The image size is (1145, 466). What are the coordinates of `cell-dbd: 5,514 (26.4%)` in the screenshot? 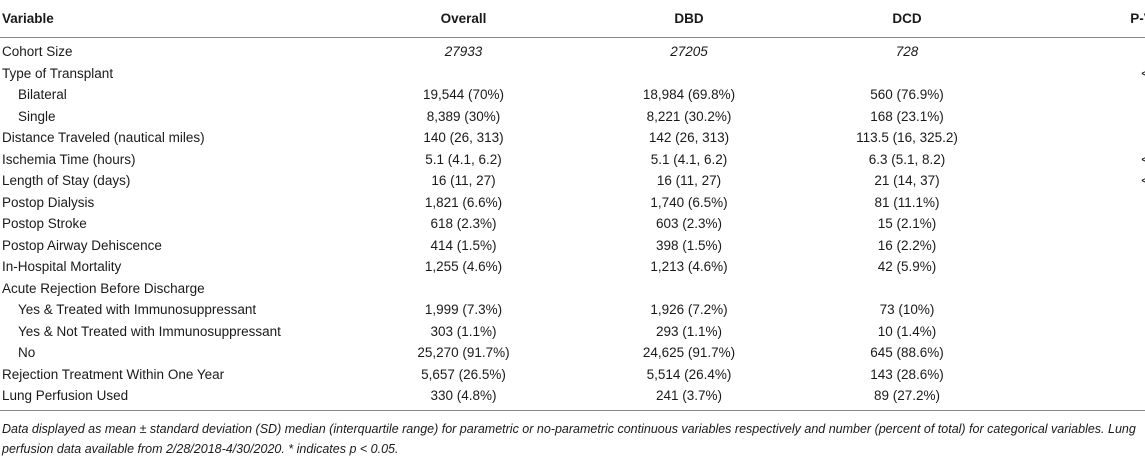 It's located at (689, 374).